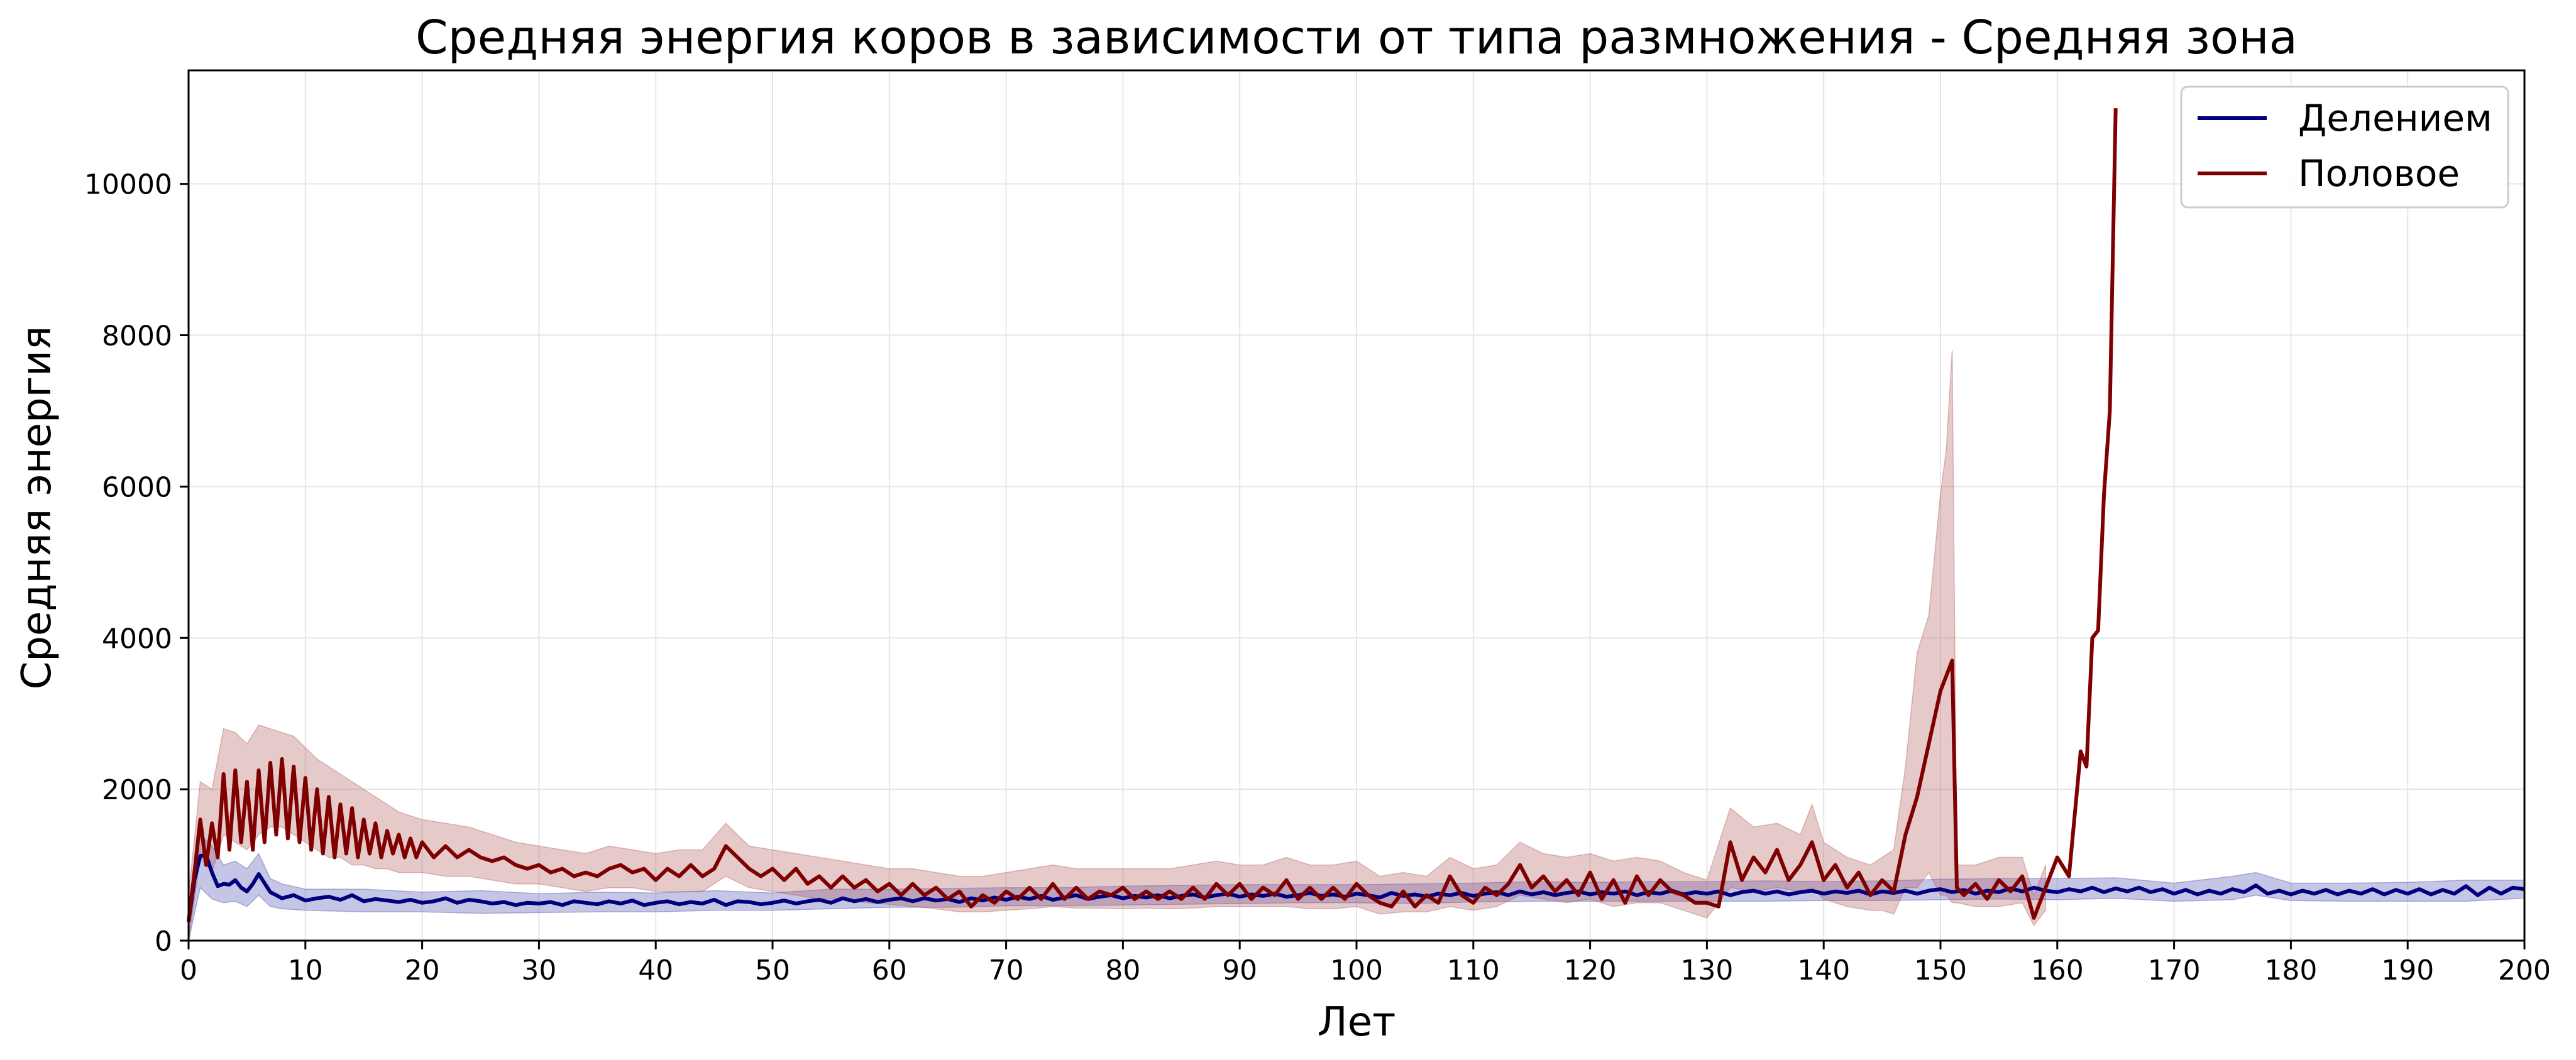 The width and height of the screenshot is (2576, 1060). What do you see at coordinates (423, 970) in the screenshot?
I see `x-tick-label: 20` at bounding box center [423, 970].